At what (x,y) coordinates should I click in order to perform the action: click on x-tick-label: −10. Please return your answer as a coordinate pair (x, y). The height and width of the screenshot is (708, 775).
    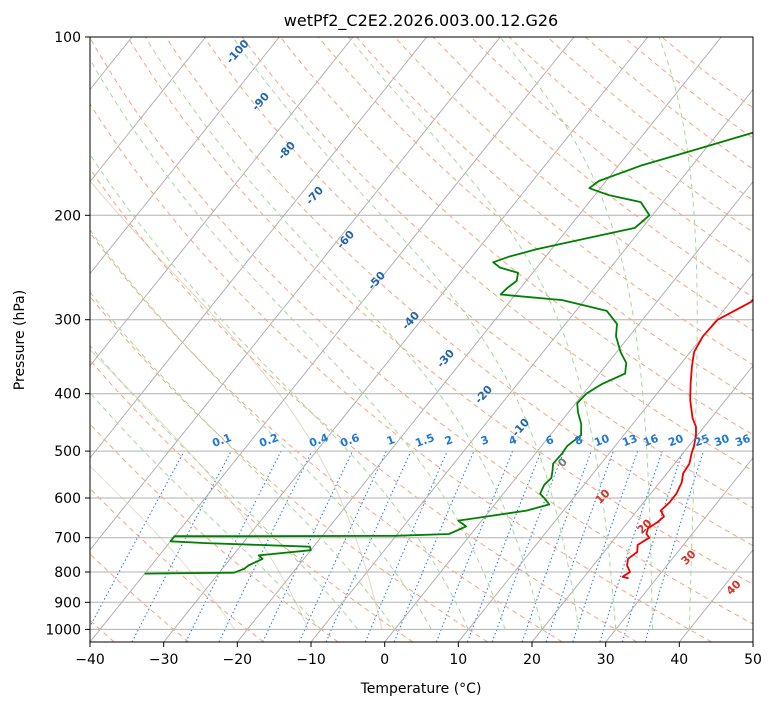
    Looking at the image, I should click on (311, 660).